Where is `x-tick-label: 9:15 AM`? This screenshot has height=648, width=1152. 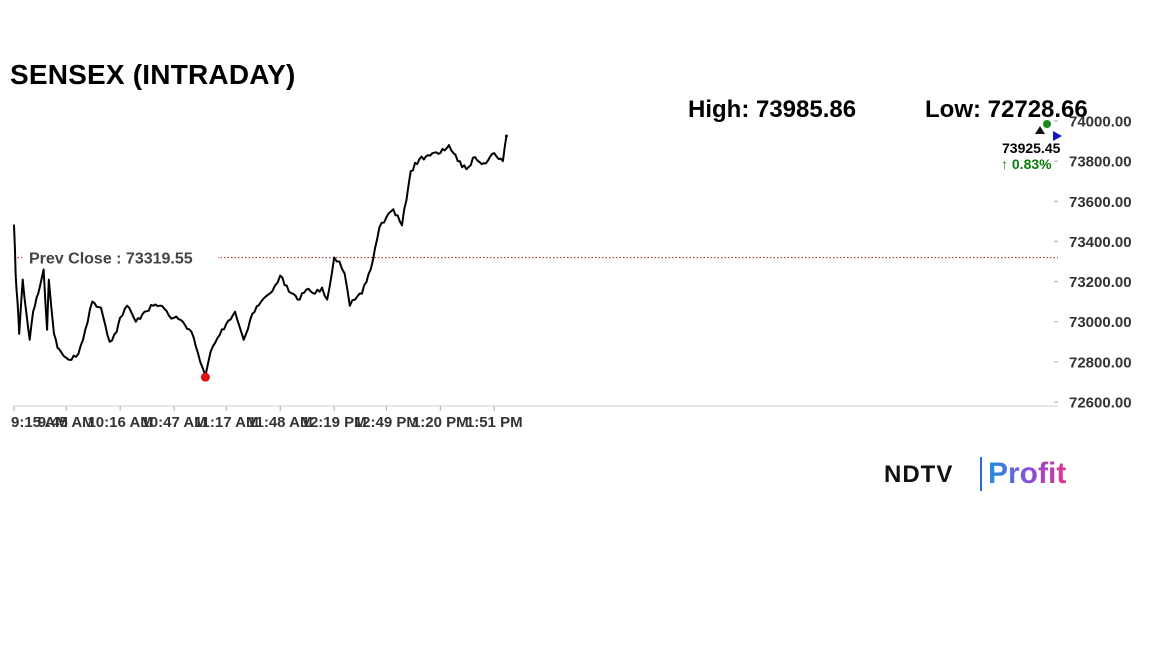 x-tick-label: 9:15 AM is located at coordinates (39, 422).